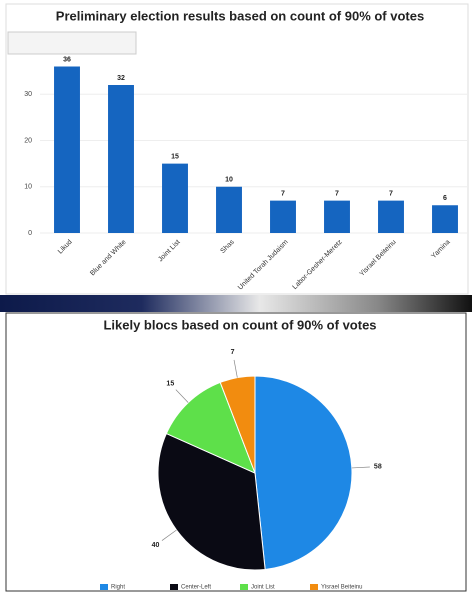 The image size is (472, 593). Describe the element at coordinates (341, 588) in the screenshot. I see `legend-label: Yisrael Beiteinu` at that location.